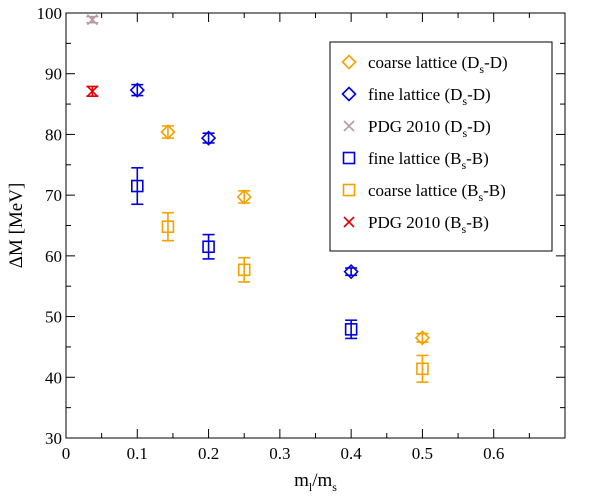 Image resolution: width=591 pixels, height=496 pixels. I want to click on legend-label: fine lattice (Bs-B), so click(428, 160).